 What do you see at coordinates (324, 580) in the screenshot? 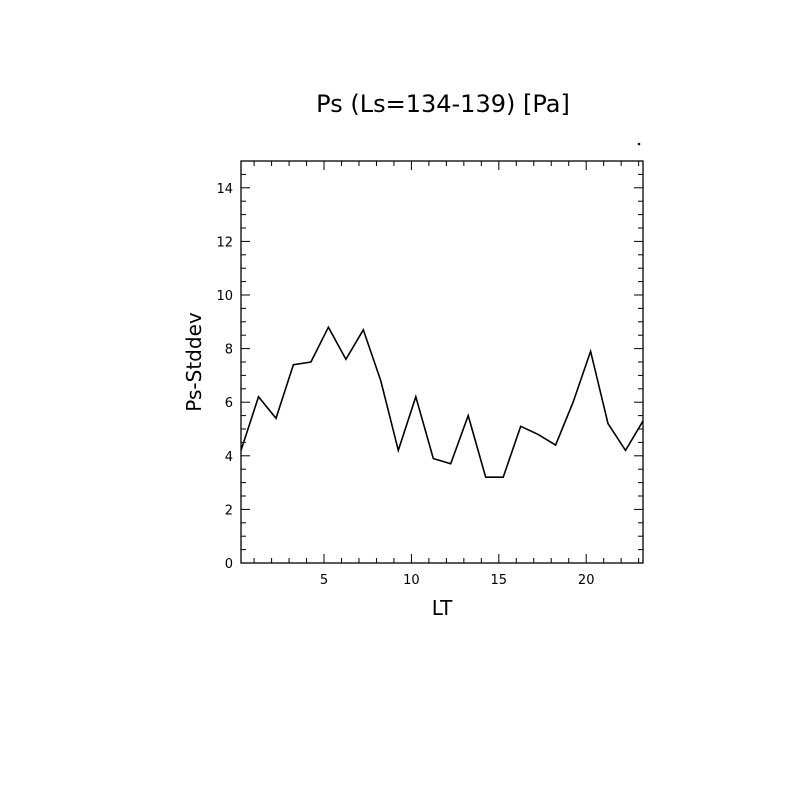
I see `x-tick-label: 5` at bounding box center [324, 580].